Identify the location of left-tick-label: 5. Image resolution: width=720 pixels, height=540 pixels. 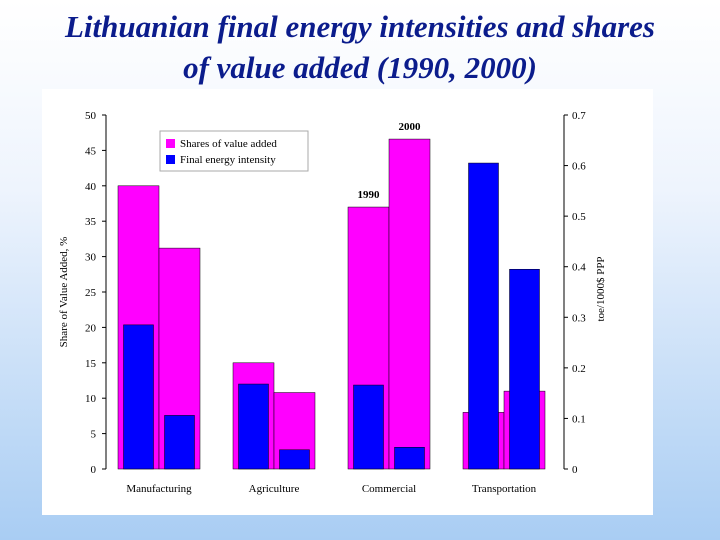
(94, 435).